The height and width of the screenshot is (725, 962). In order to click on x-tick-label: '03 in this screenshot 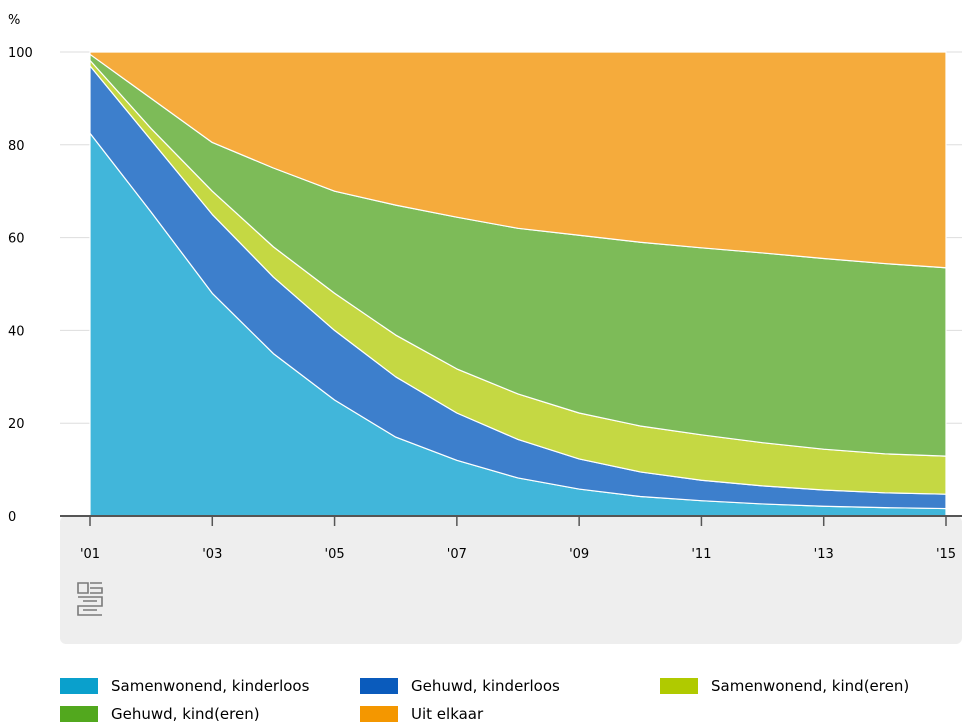, I will do `click(212, 554)`.